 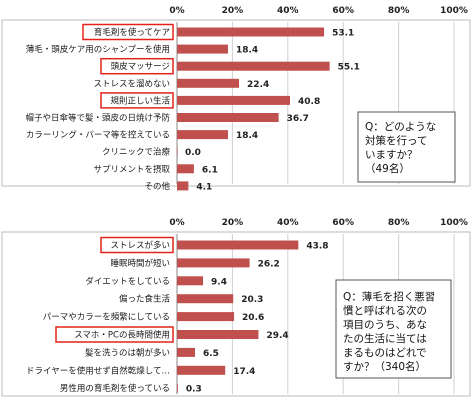 I want to click on value-label: 0.3, so click(x=194, y=390).